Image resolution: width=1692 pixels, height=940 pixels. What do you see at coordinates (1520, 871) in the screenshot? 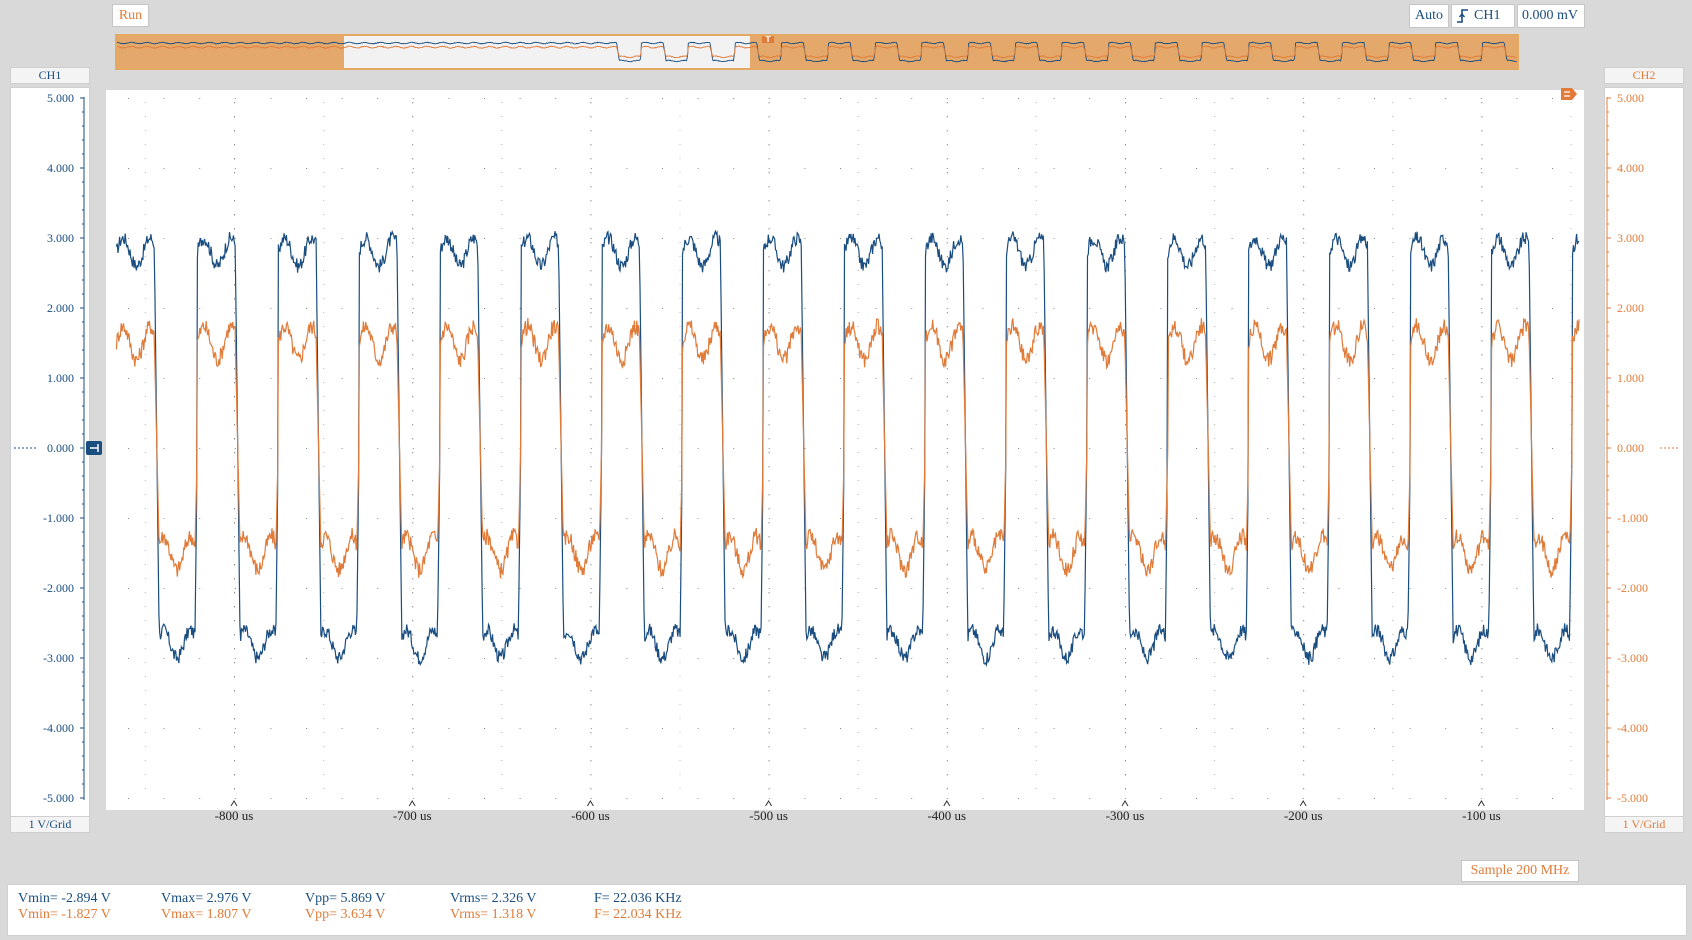
I see `sample-rate-label: Sample 200 MHz` at bounding box center [1520, 871].